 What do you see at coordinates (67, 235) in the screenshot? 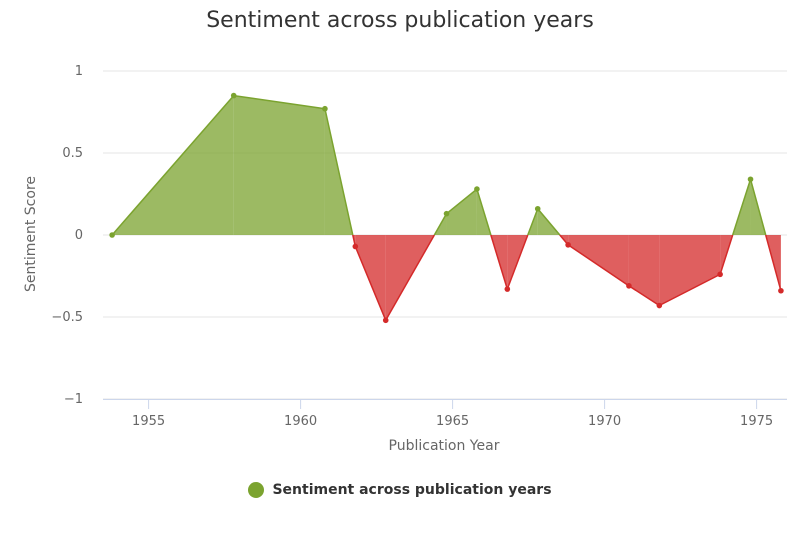
I see `y-tick-labels: −1 −0.5 0 0.5 1` at bounding box center [67, 235].